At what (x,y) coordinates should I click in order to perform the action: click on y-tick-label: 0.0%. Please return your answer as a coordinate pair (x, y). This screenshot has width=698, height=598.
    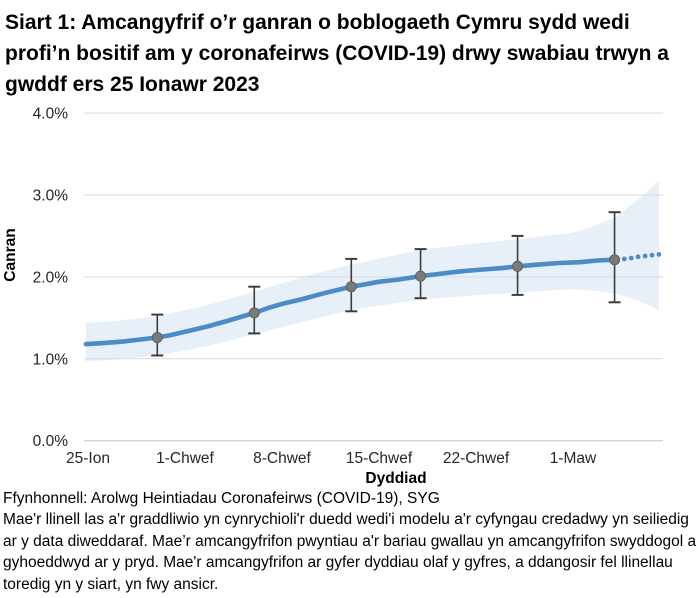
    Looking at the image, I should click on (51, 441).